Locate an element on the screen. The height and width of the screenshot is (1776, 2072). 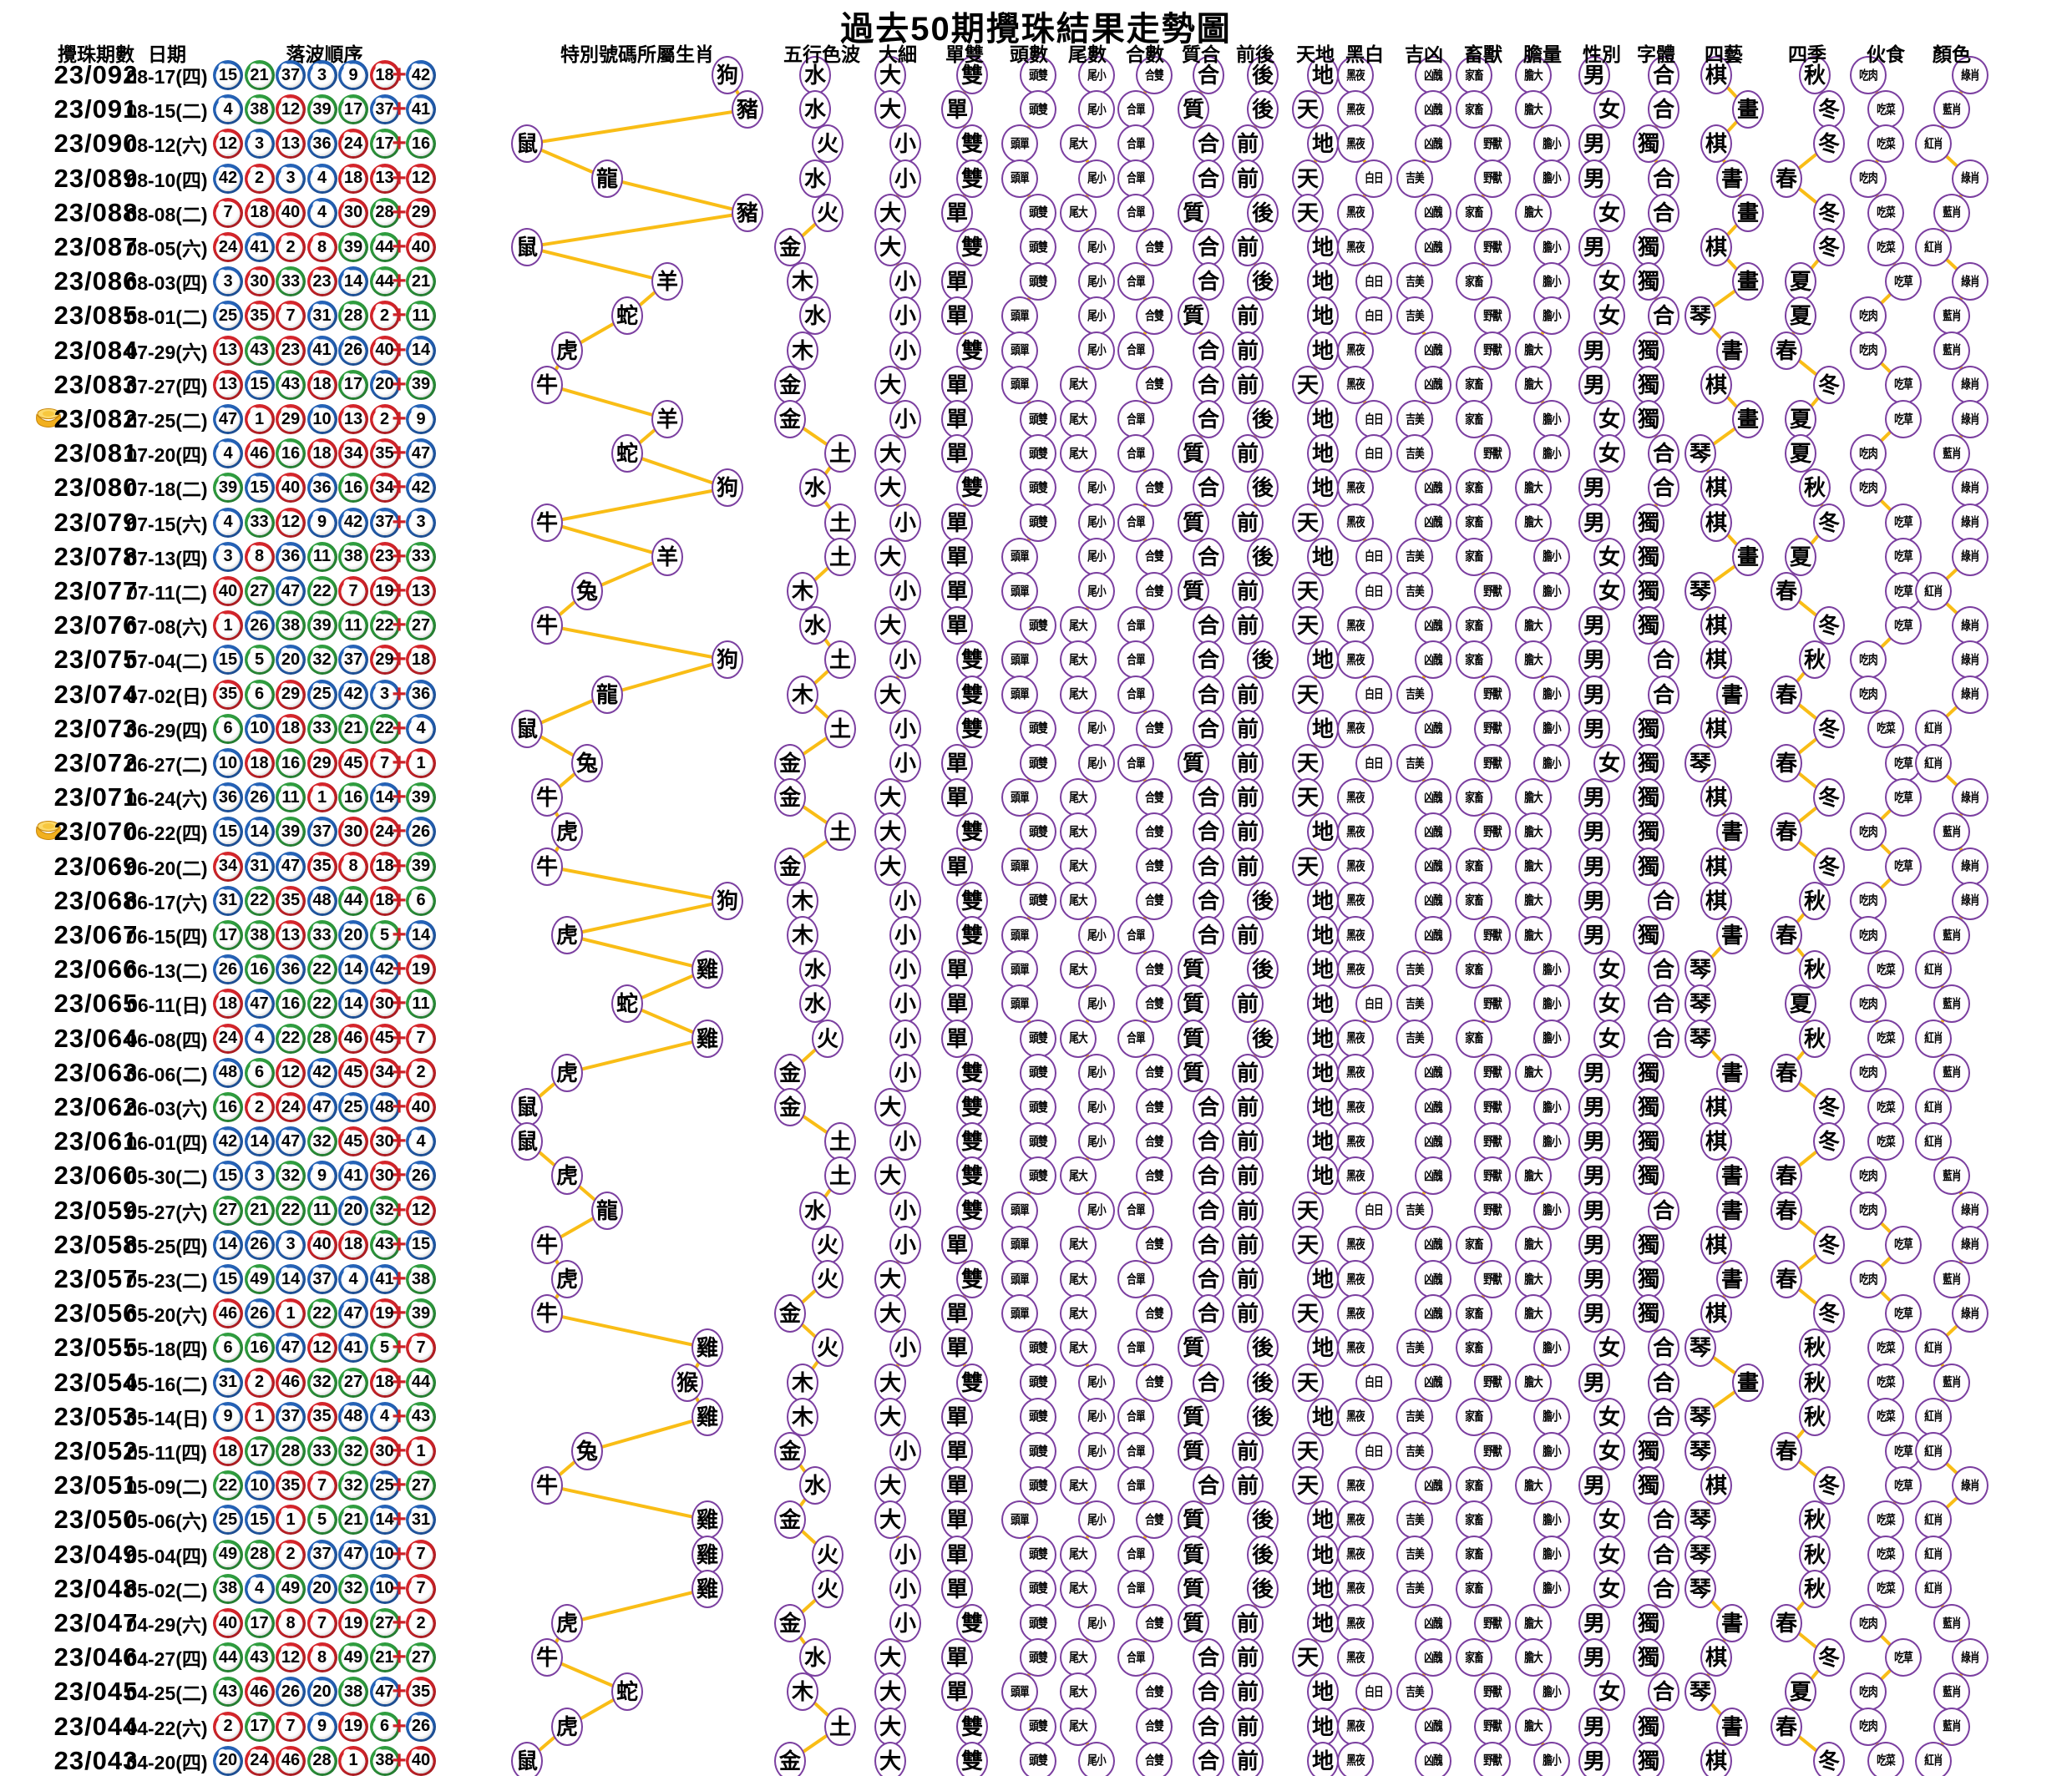
attr-circle-guts: 膽小 is located at coordinates (1551, 1004).